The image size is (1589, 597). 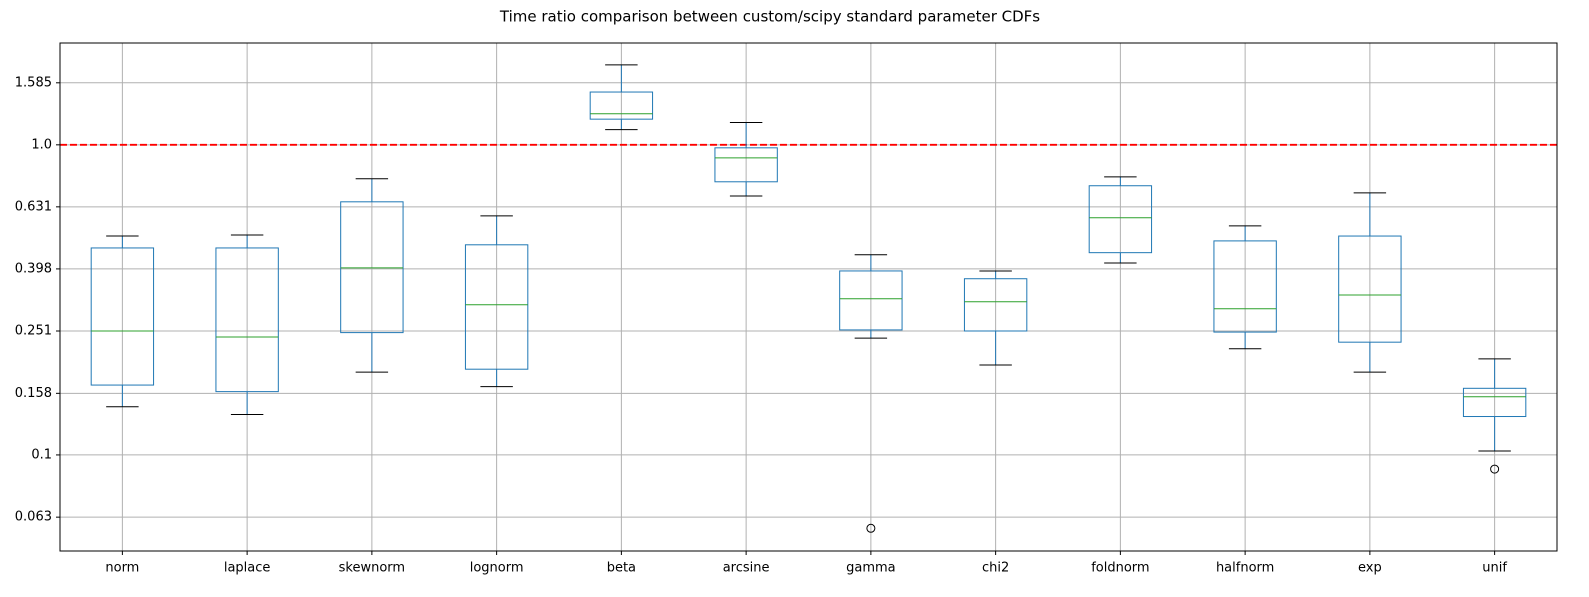 I want to click on x-tick-label: laplace, so click(x=247, y=568).